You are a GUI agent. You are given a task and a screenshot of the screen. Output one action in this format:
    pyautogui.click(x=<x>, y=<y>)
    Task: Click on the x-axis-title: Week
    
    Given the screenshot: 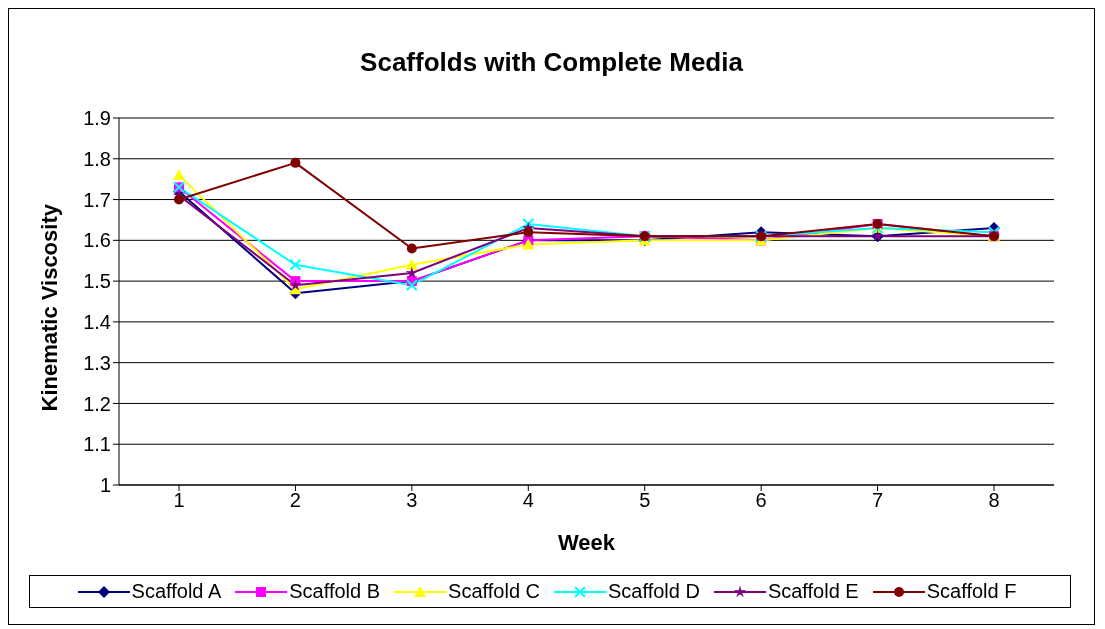 What is the action you would take?
    pyautogui.click(x=586, y=542)
    